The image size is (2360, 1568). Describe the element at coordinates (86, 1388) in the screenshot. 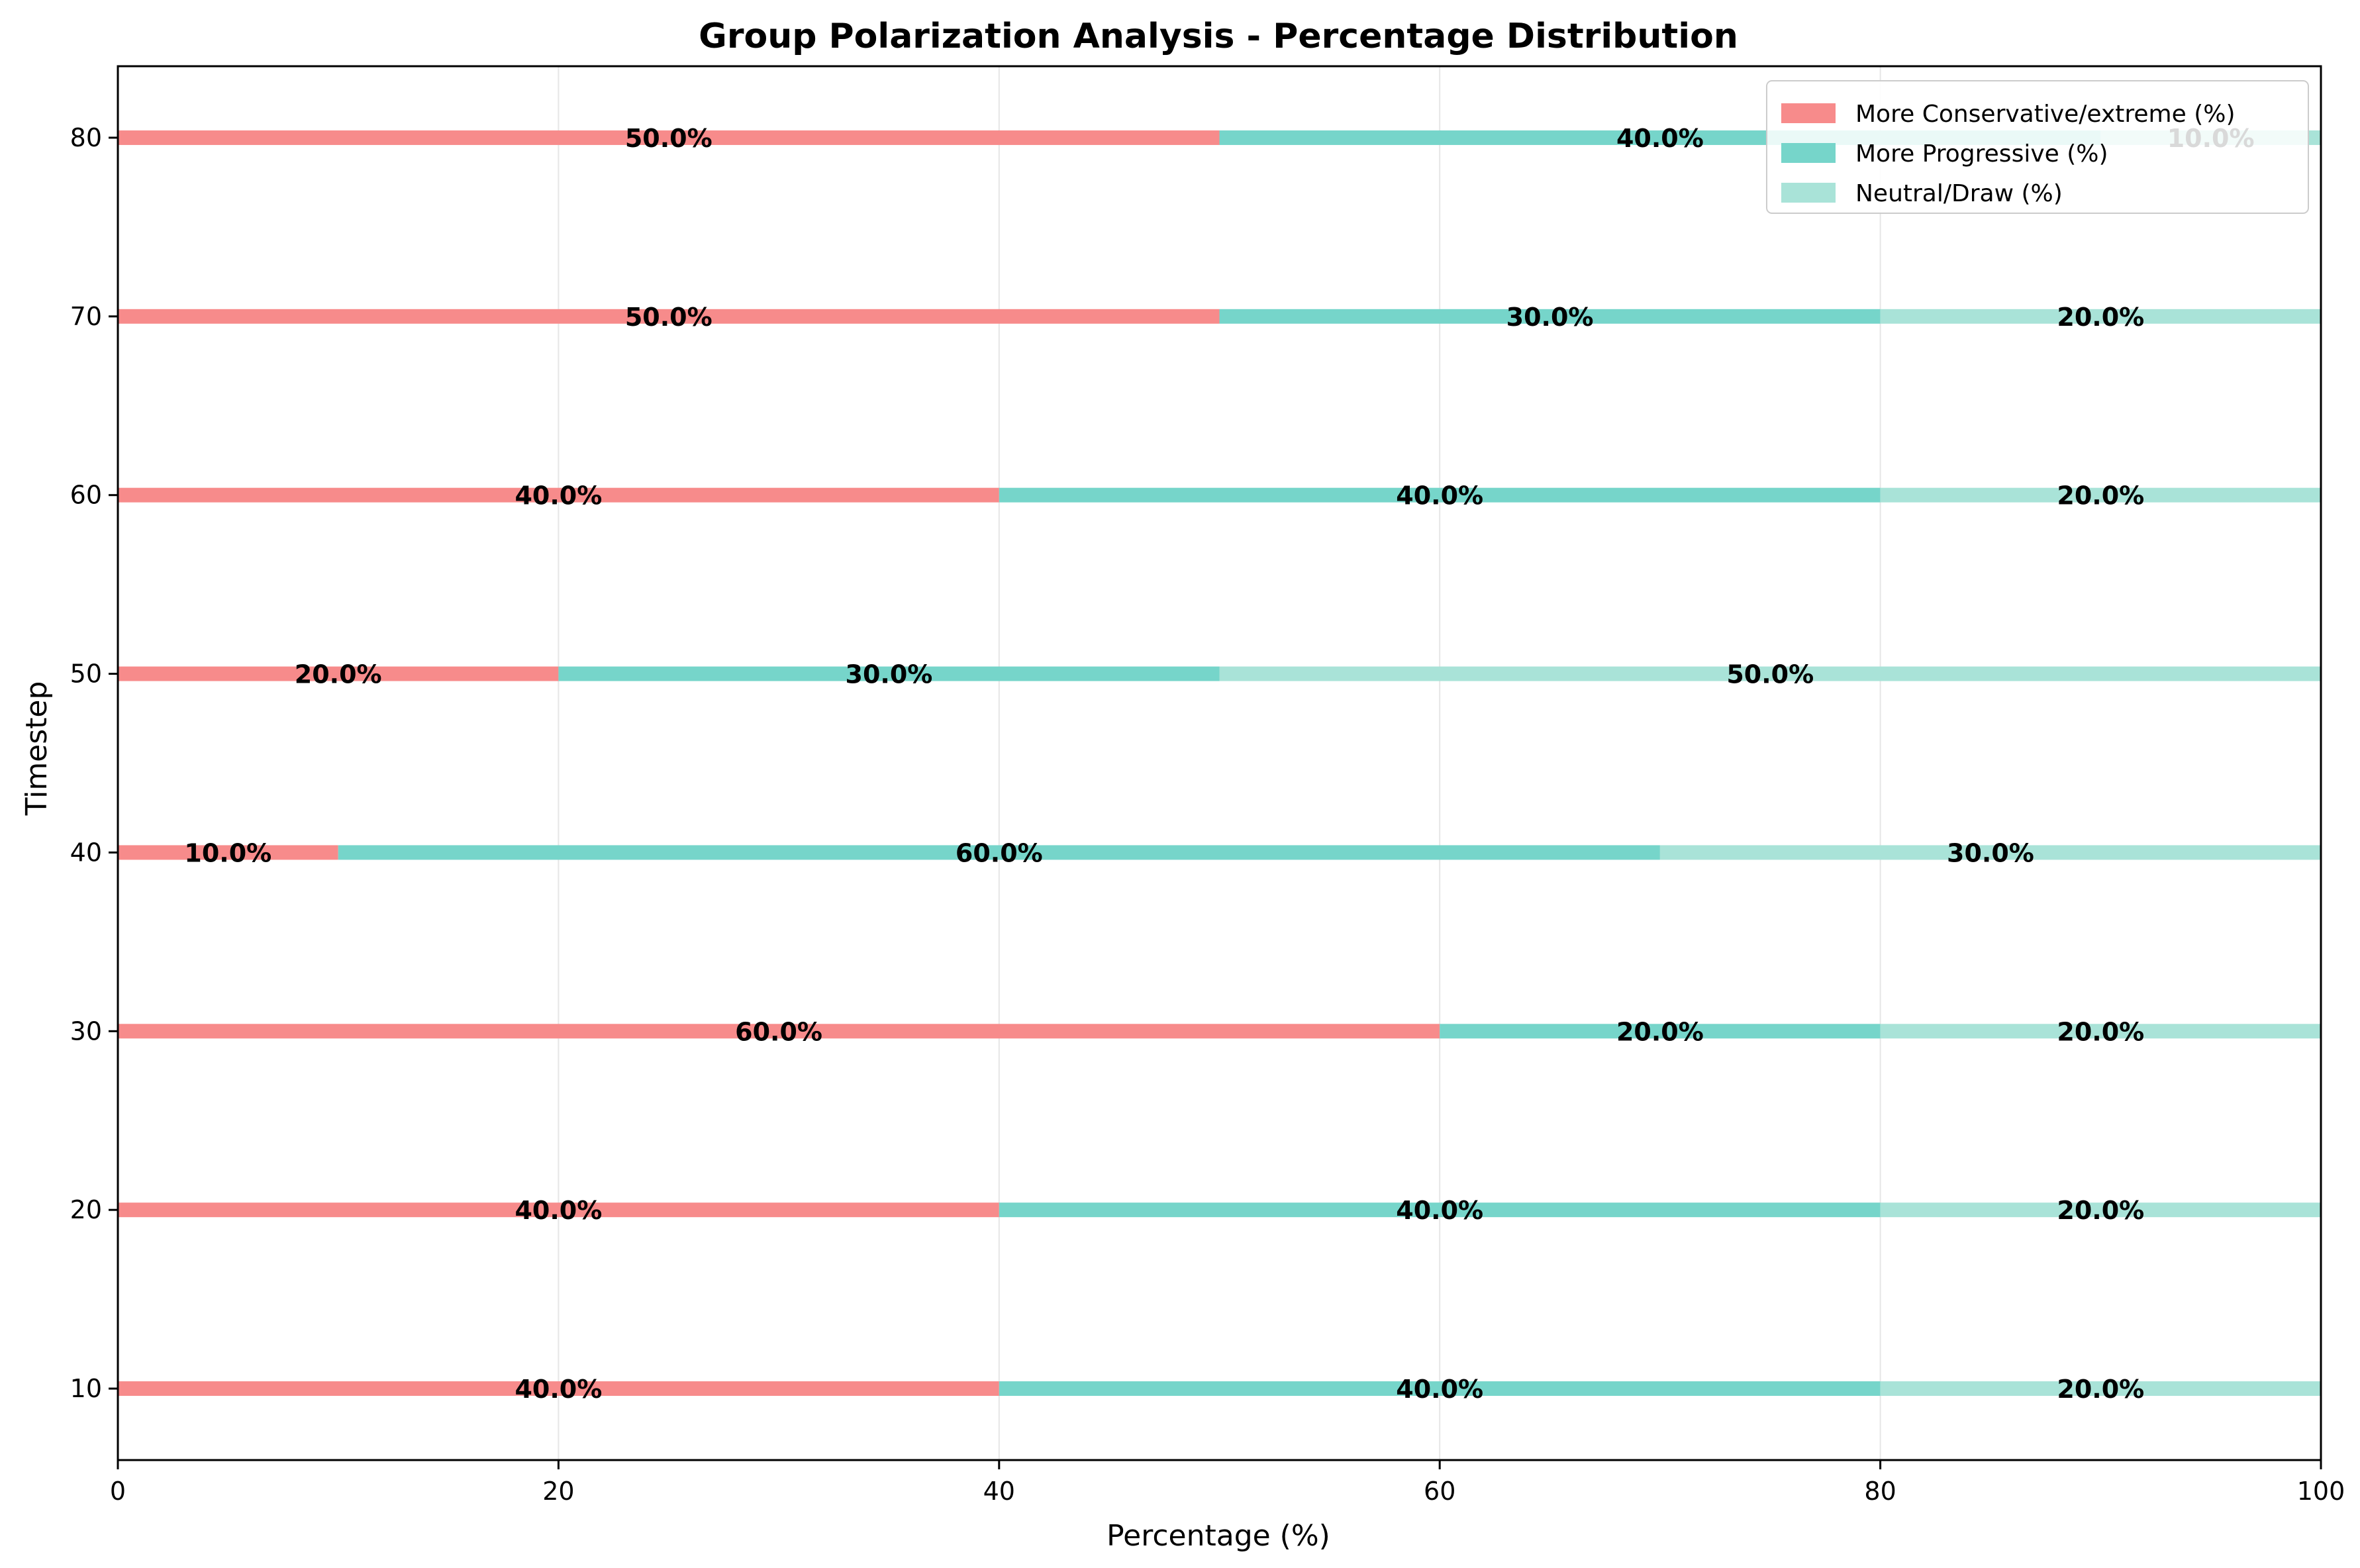

I see `y-tick-label: 10` at that location.